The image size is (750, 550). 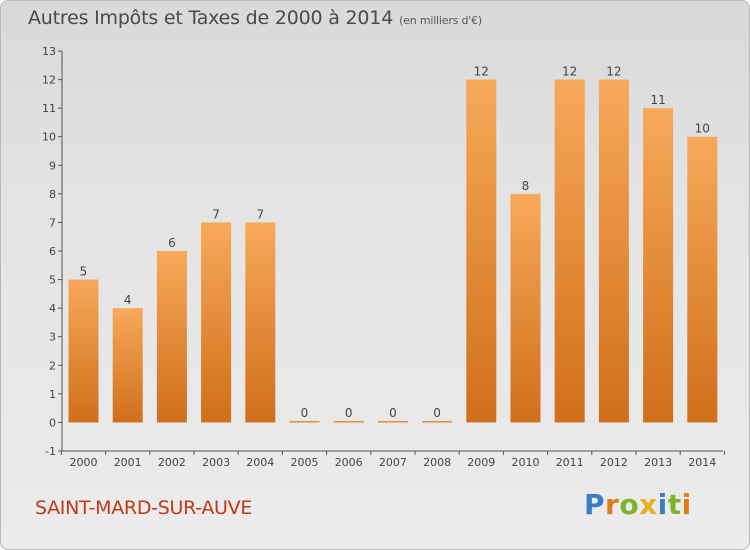 I want to click on brand-letter: x, so click(x=648, y=504).